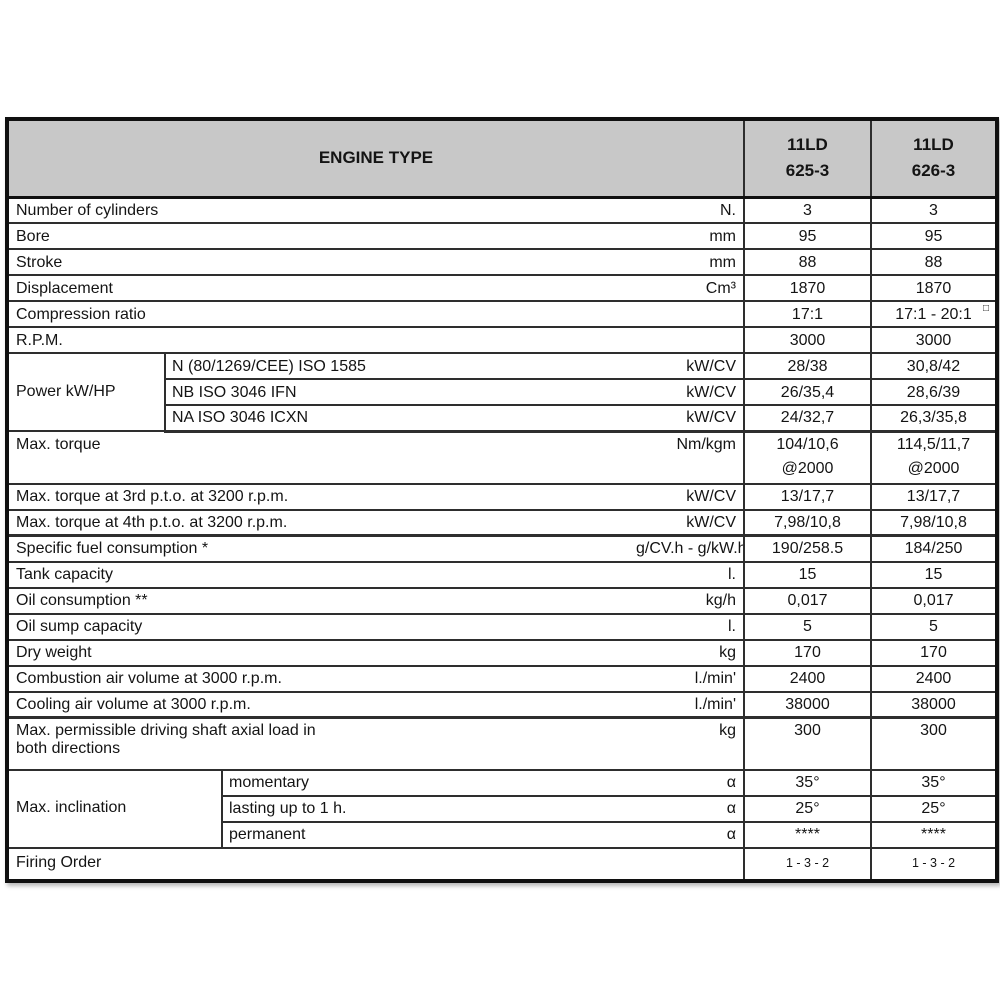 This screenshot has width=1000, height=1000. Describe the element at coordinates (933, 392) in the screenshot. I see `row-value-626: 28,6/39` at that location.